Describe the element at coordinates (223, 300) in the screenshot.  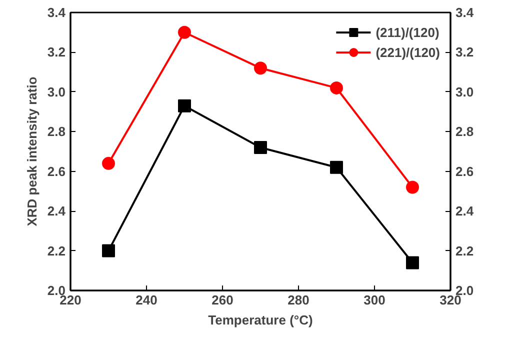
I see `x-tick-label: 260` at that location.